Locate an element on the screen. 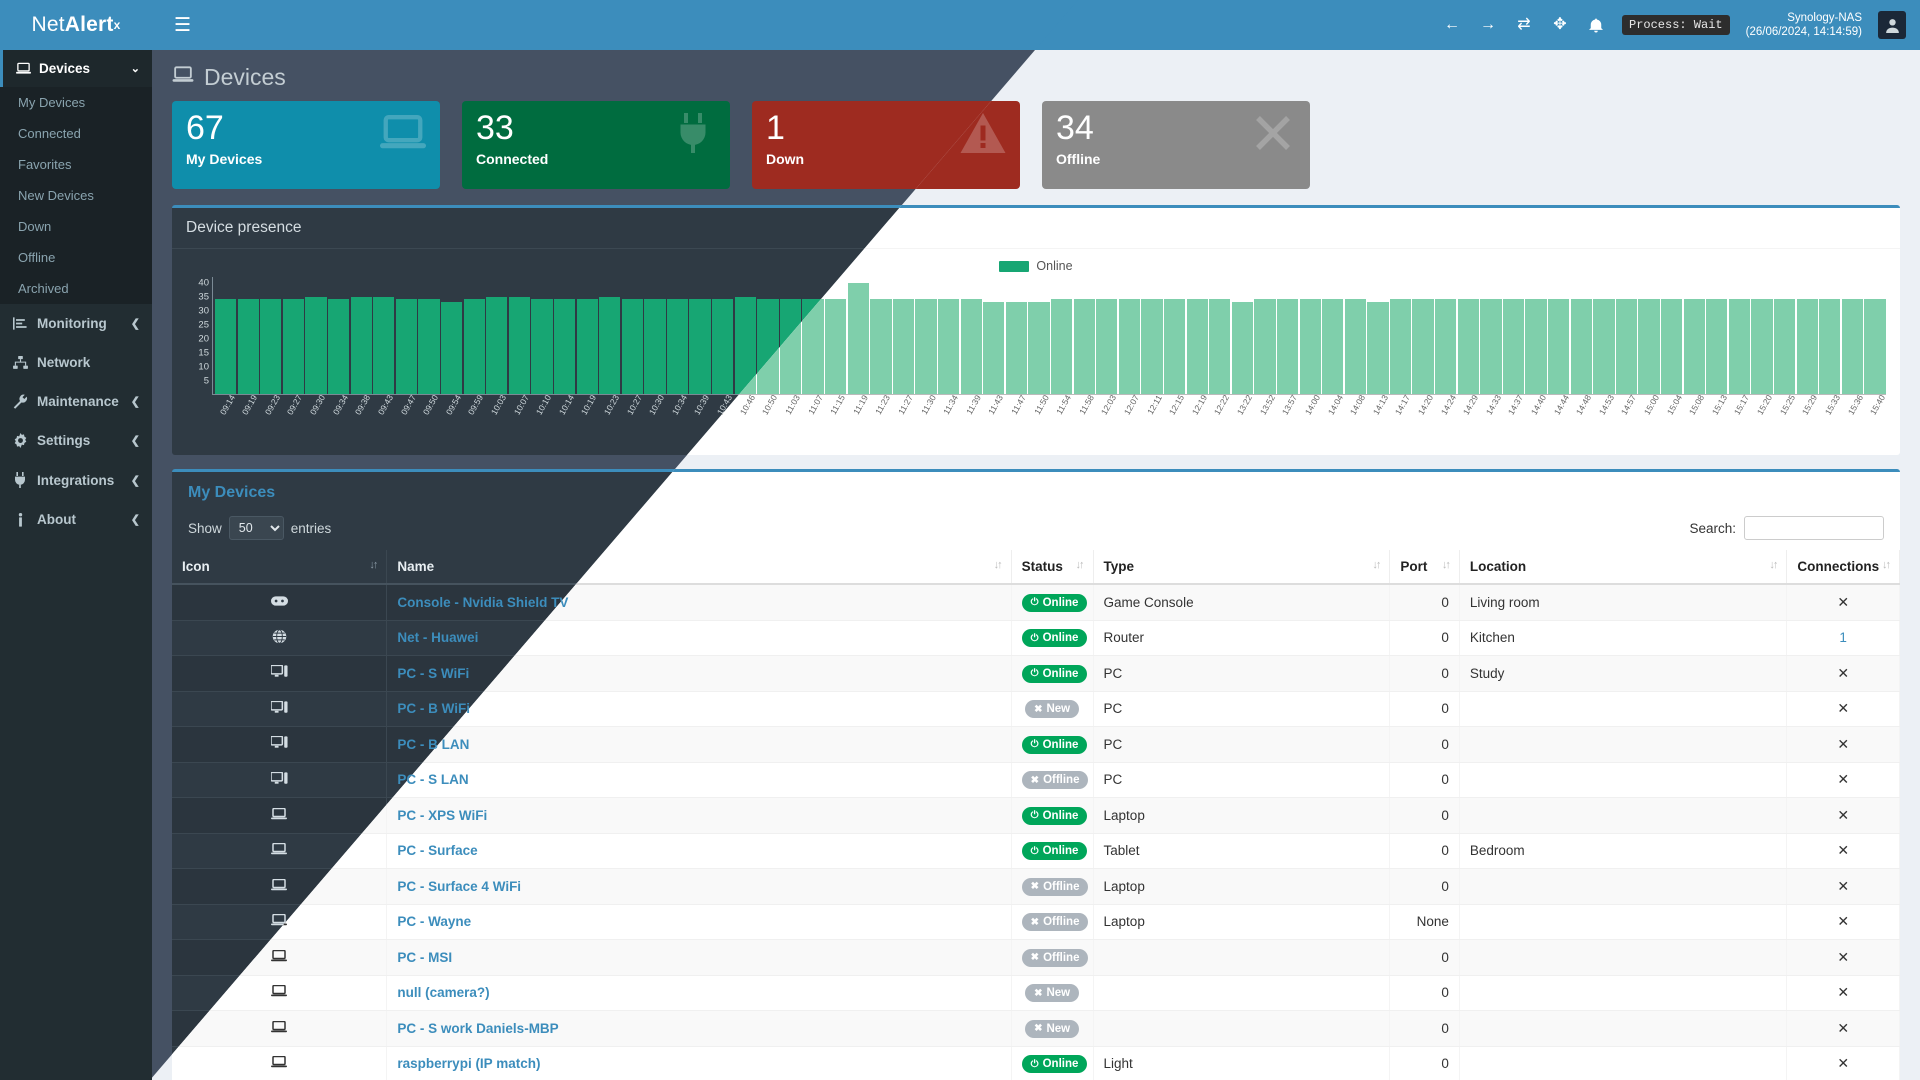 The image size is (1920, 1080). avatar is located at coordinates (1892, 25).